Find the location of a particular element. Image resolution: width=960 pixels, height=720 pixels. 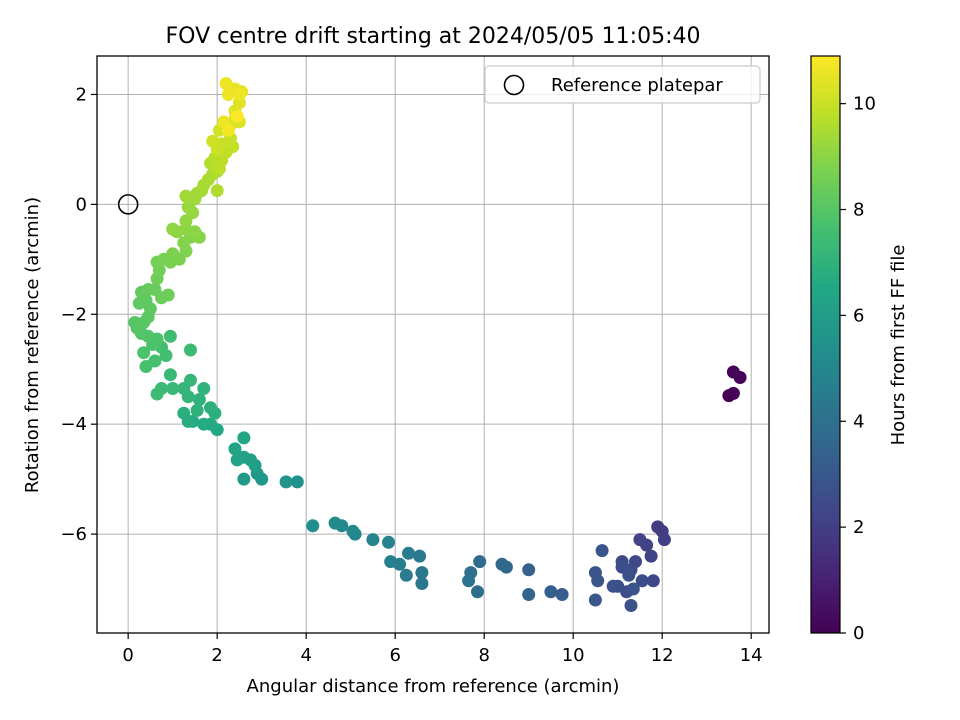

y-tick-label: 0 is located at coordinates (81, 204).